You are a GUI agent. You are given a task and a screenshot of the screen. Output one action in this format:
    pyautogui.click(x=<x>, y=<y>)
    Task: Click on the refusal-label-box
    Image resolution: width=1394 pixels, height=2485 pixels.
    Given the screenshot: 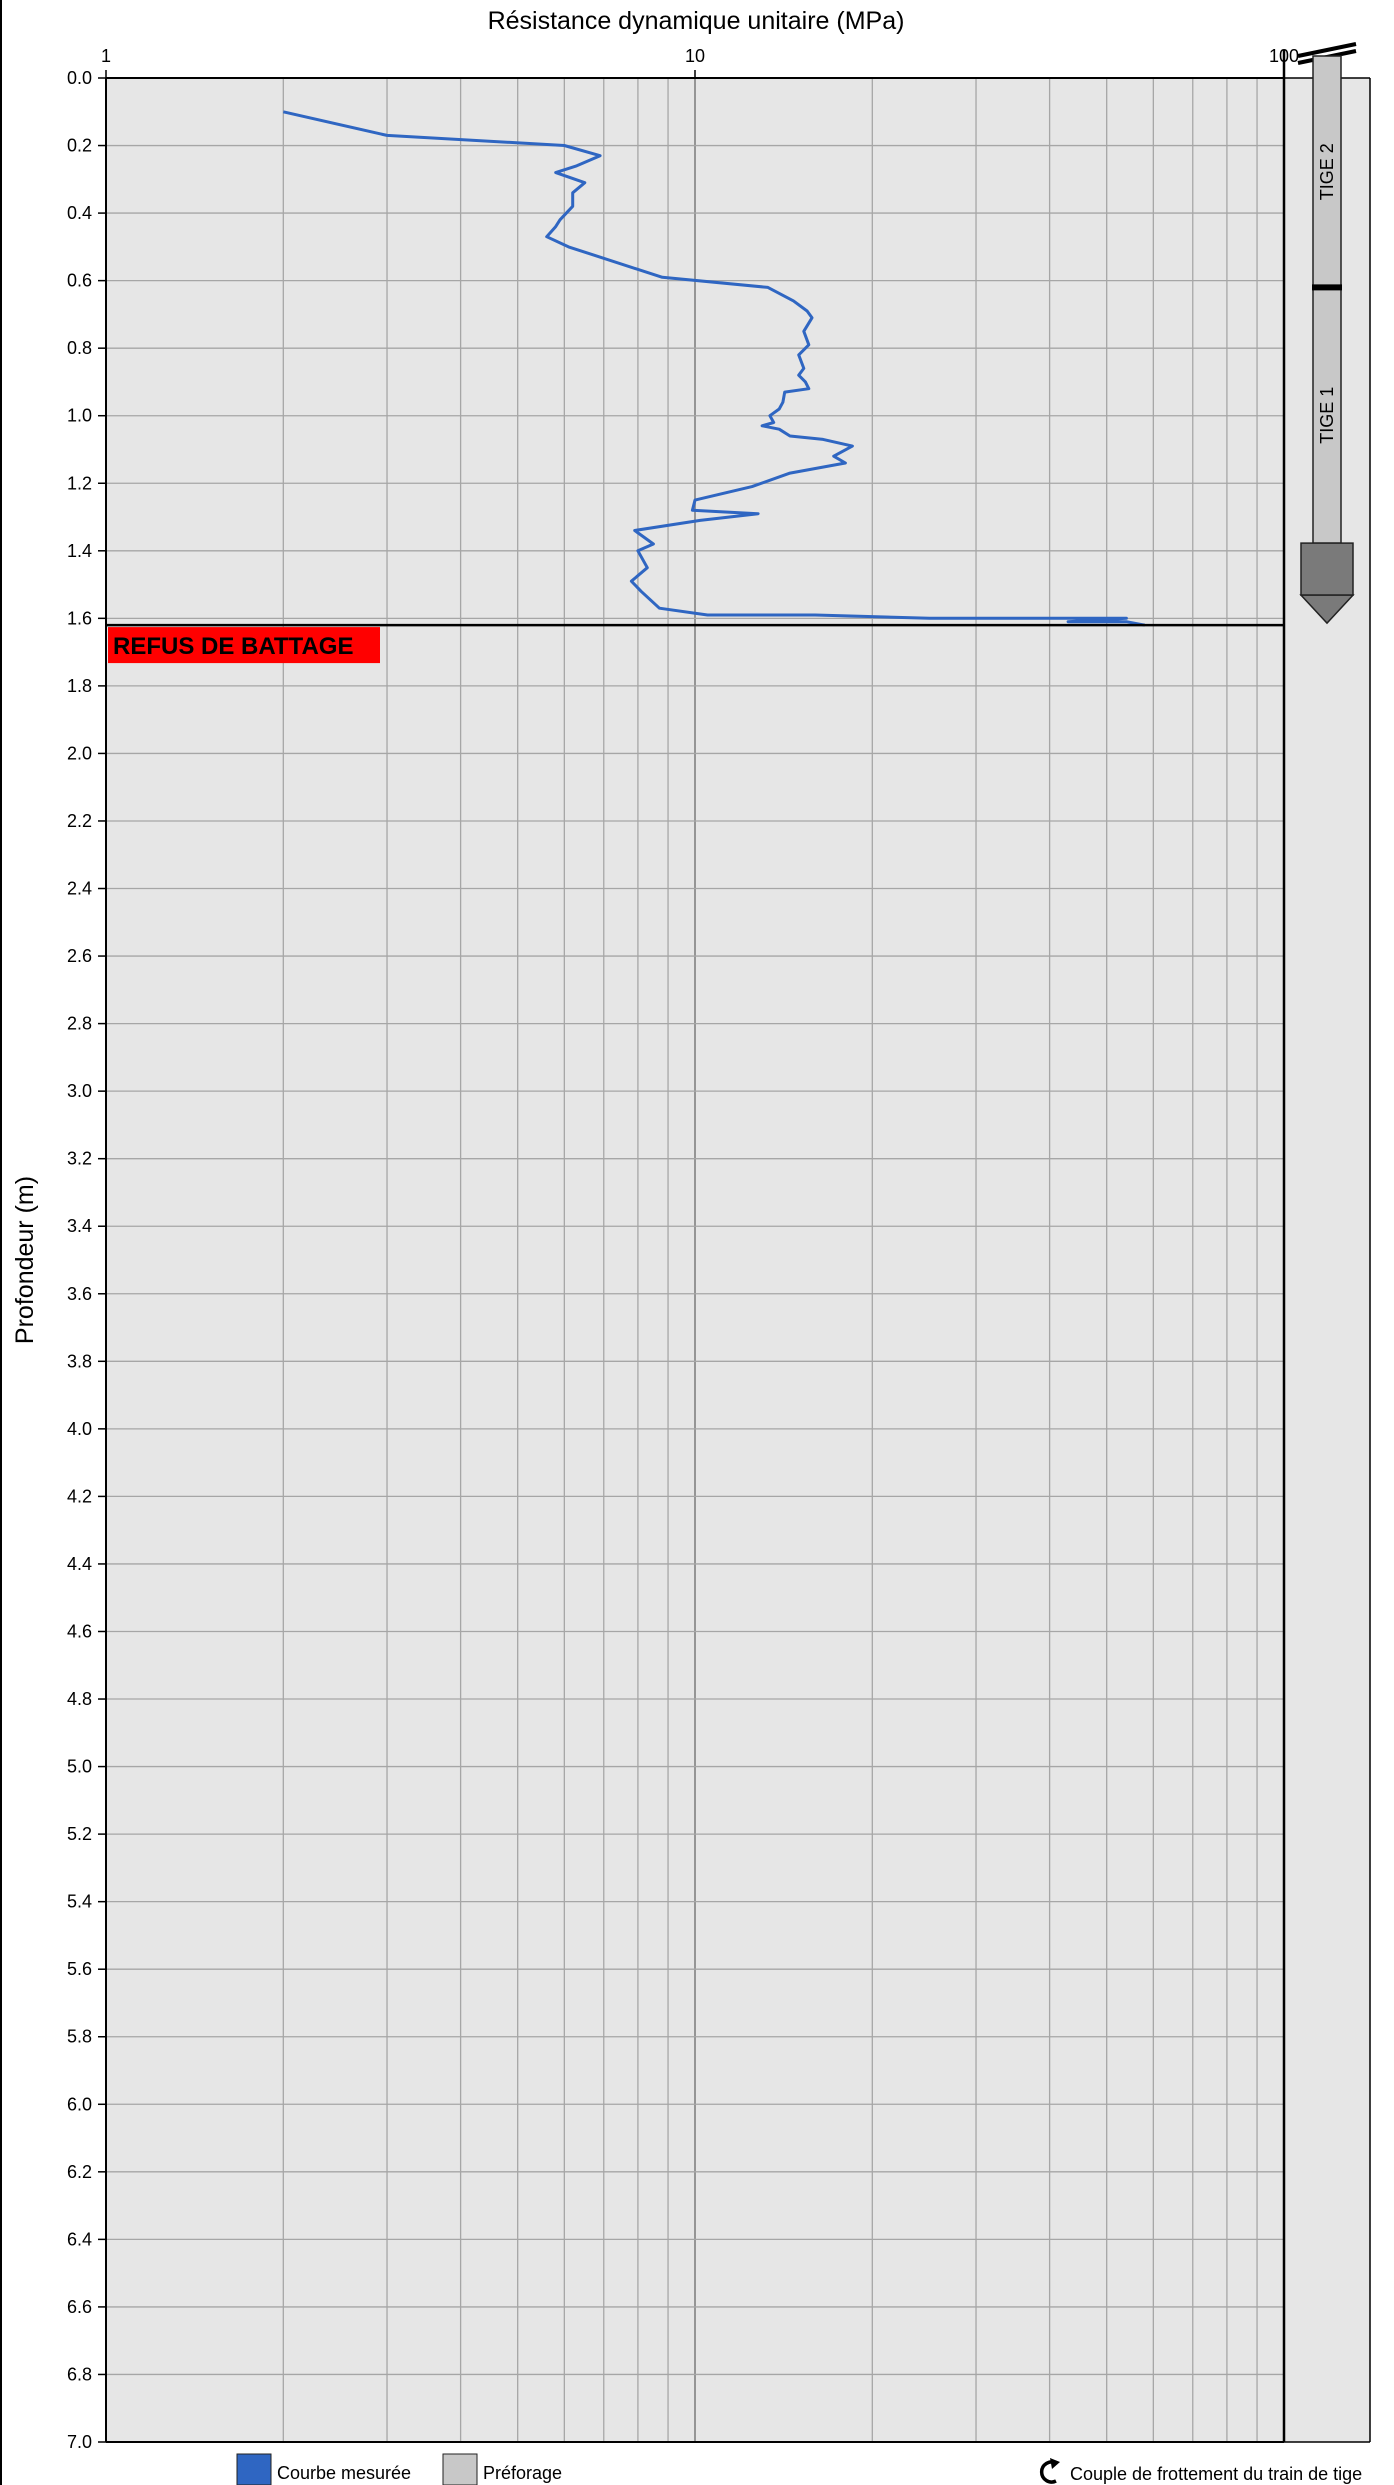 What is the action you would take?
    pyautogui.click(x=244, y=645)
    